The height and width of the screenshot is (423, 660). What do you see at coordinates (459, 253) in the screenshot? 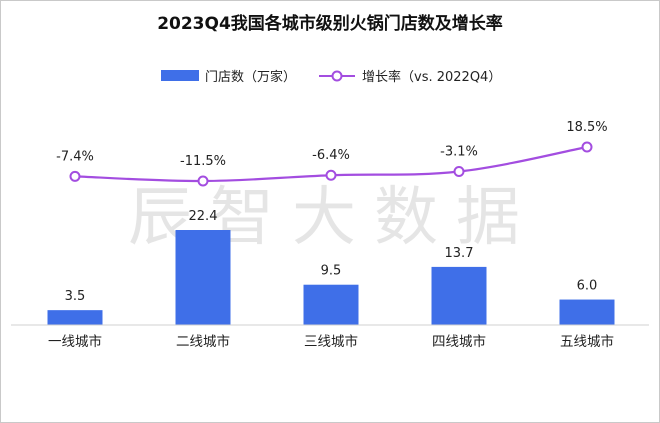
I see `bar-value-label-4: 13.7` at bounding box center [459, 253].